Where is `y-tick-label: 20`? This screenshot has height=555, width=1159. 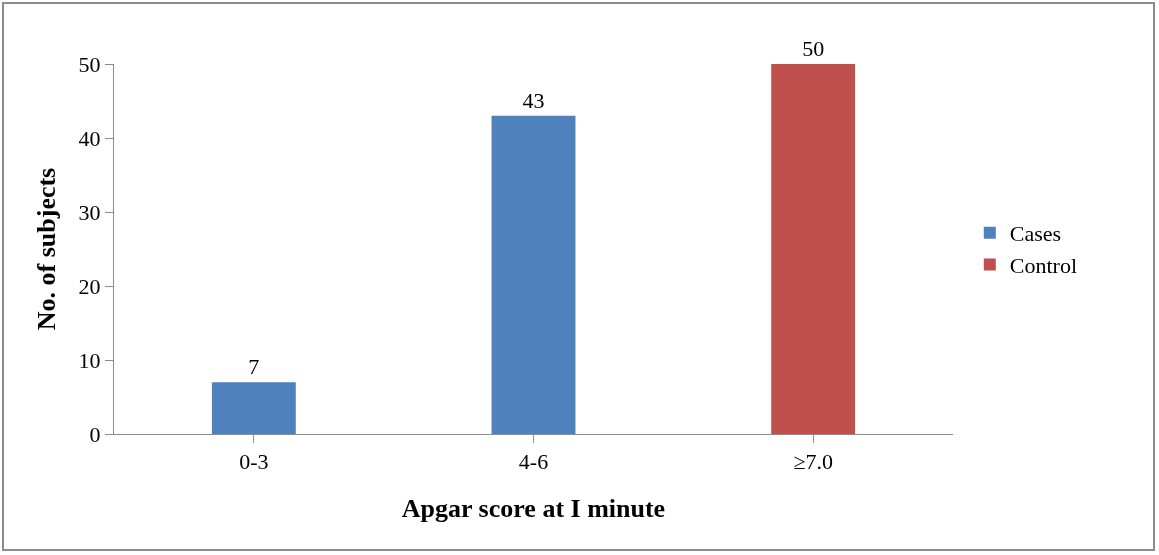 y-tick-label: 20 is located at coordinates (89, 286).